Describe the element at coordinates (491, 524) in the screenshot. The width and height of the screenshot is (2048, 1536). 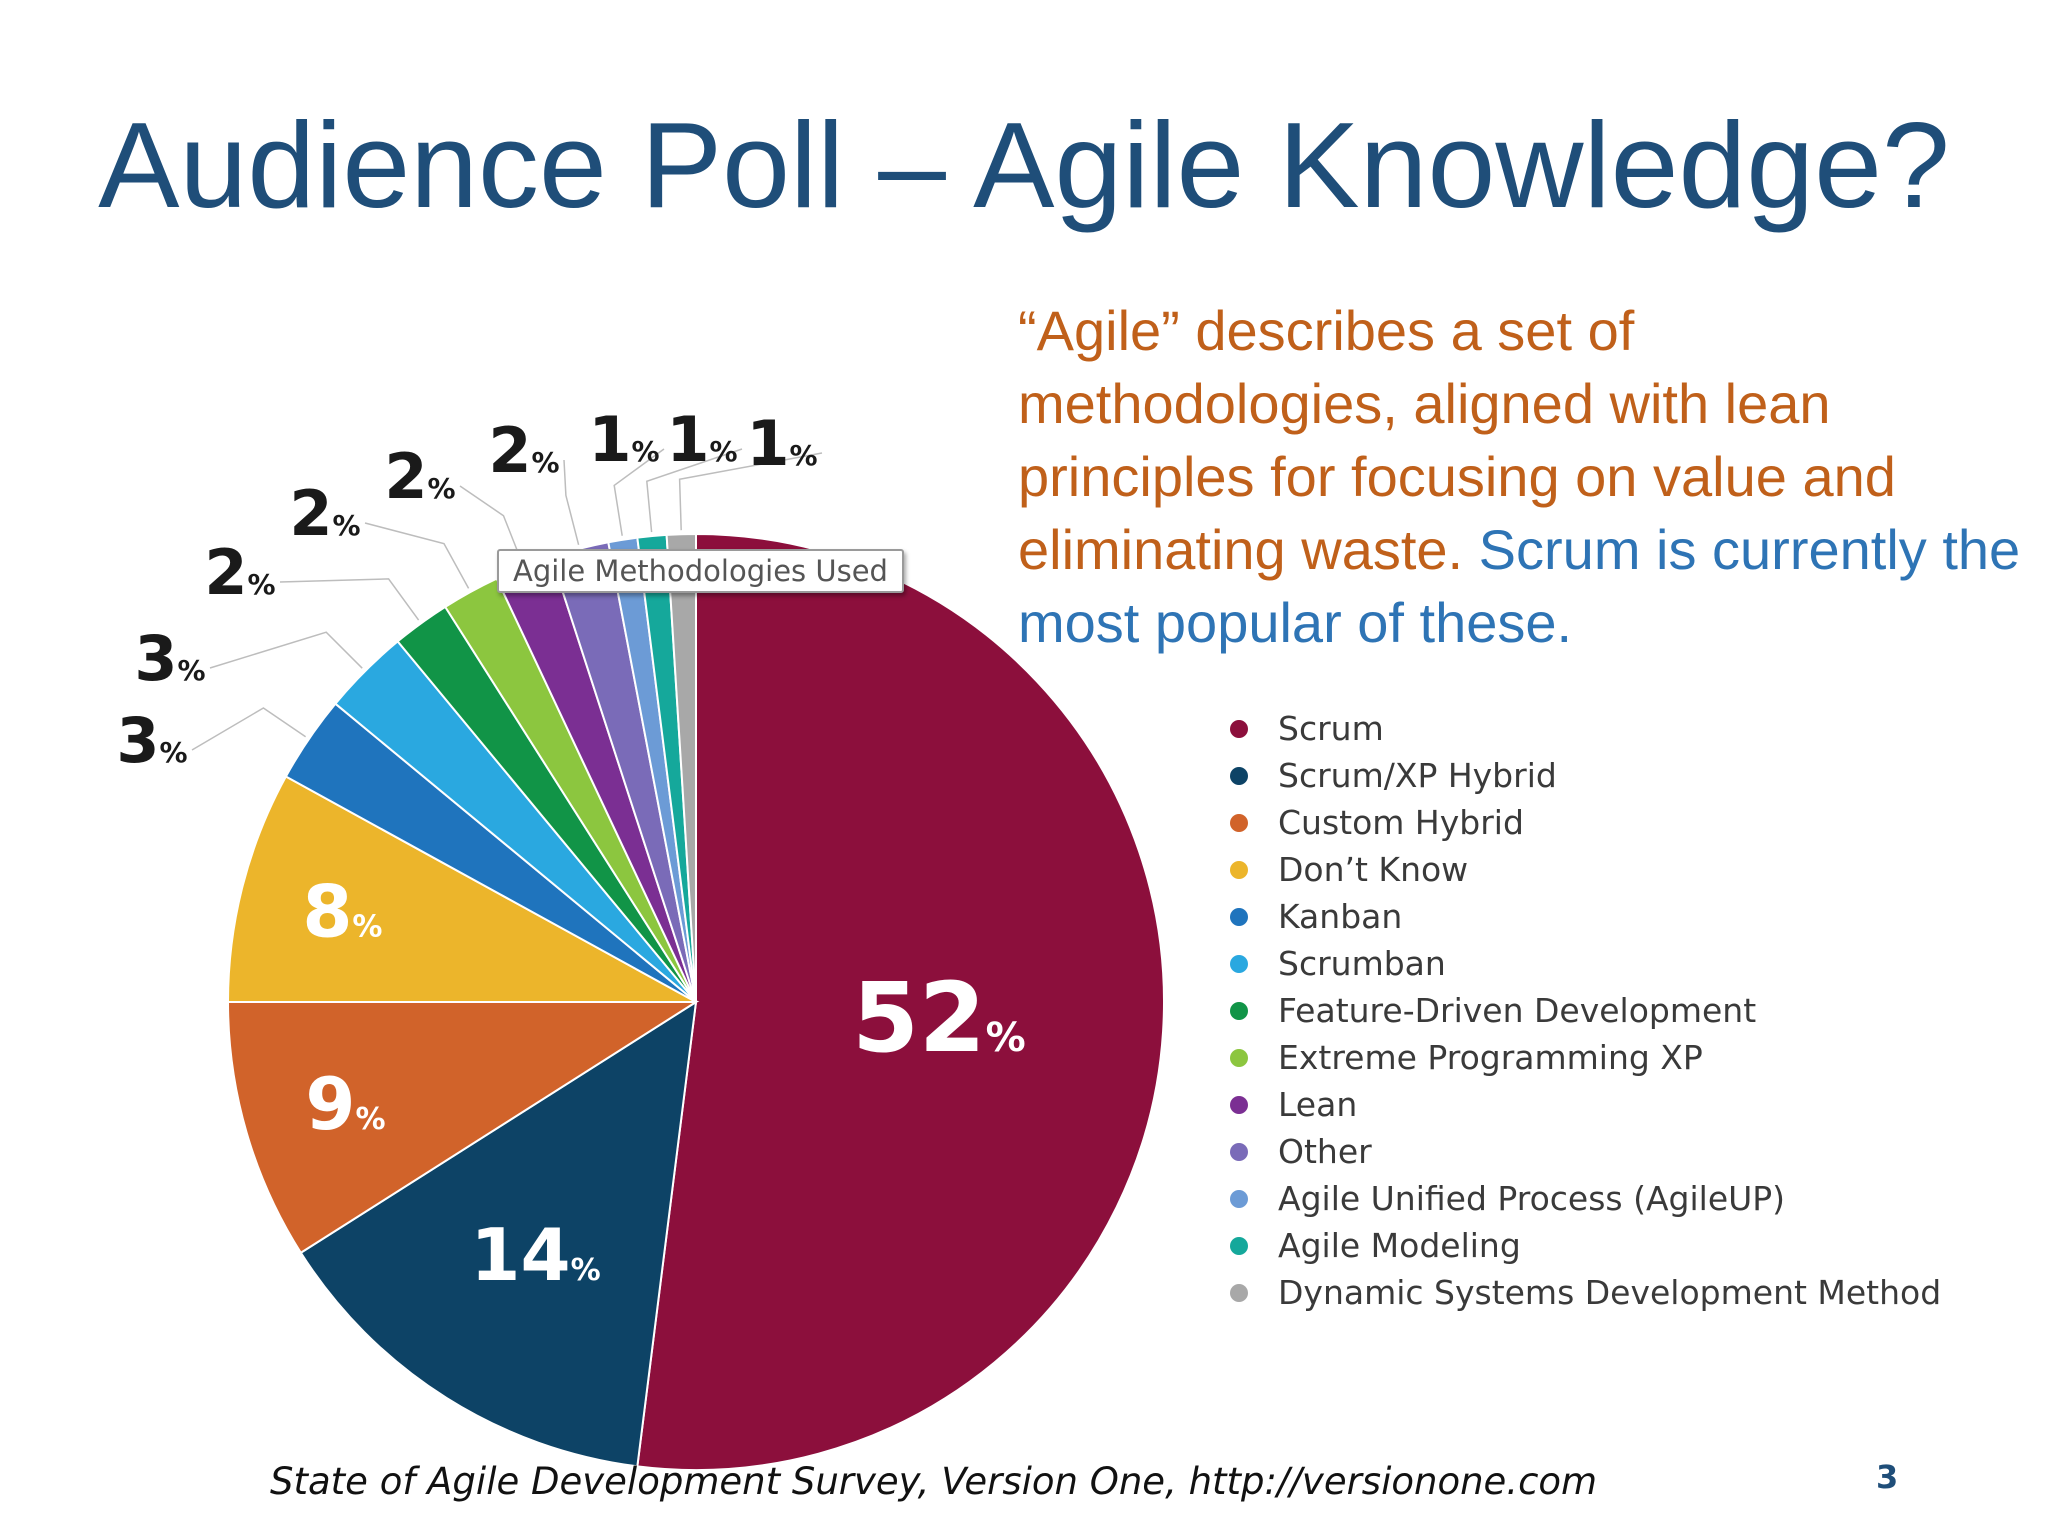
I see `leader-line-lean` at that location.